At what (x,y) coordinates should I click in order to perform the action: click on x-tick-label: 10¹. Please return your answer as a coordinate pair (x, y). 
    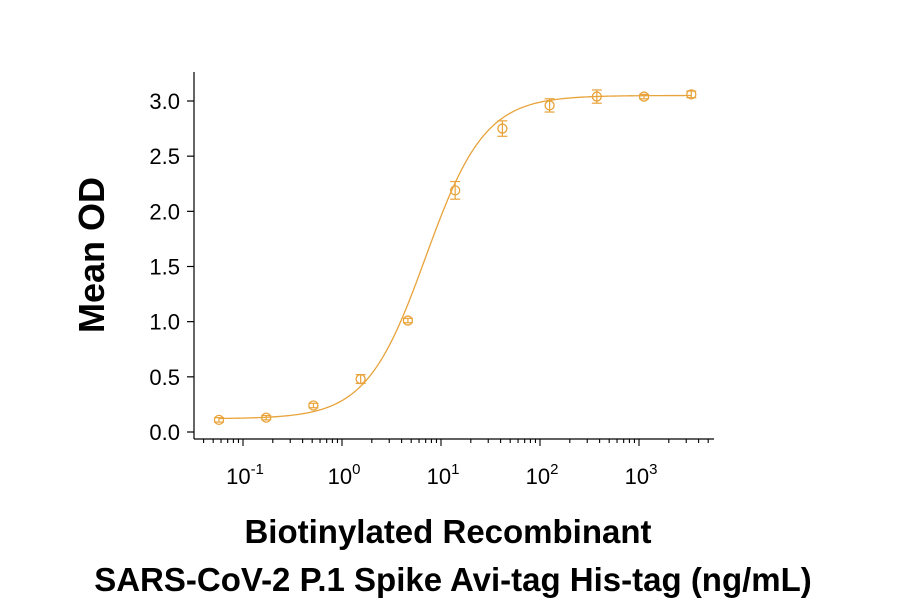
    Looking at the image, I should click on (443, 475).